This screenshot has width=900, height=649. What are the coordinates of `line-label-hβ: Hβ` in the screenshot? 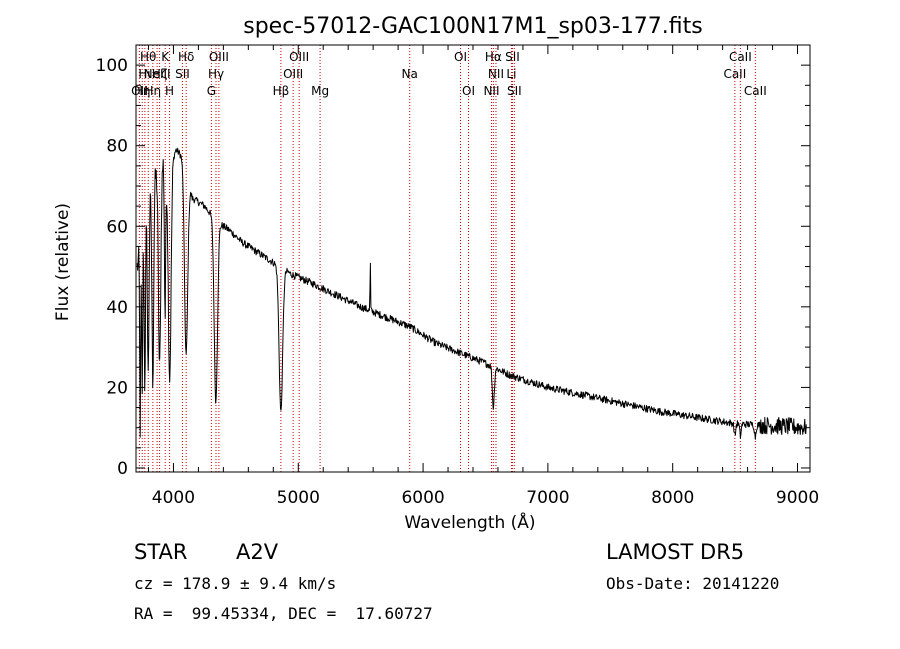 It's located at (281, 91).